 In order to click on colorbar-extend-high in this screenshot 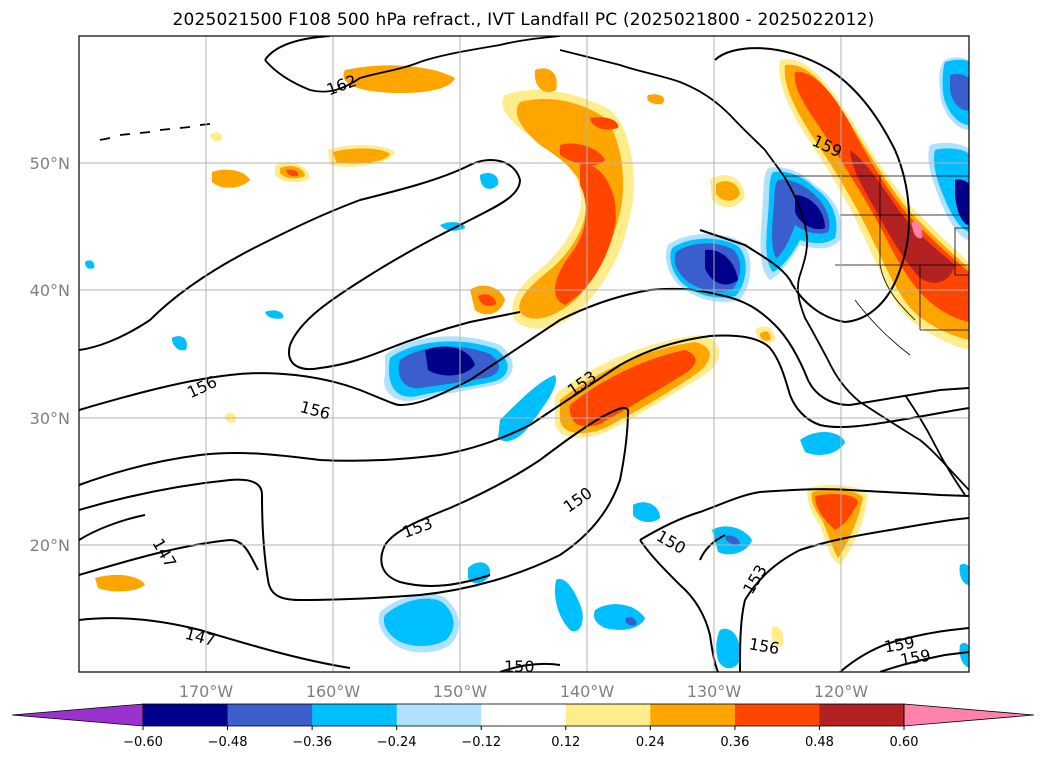, I will do `click(969, 715)`.